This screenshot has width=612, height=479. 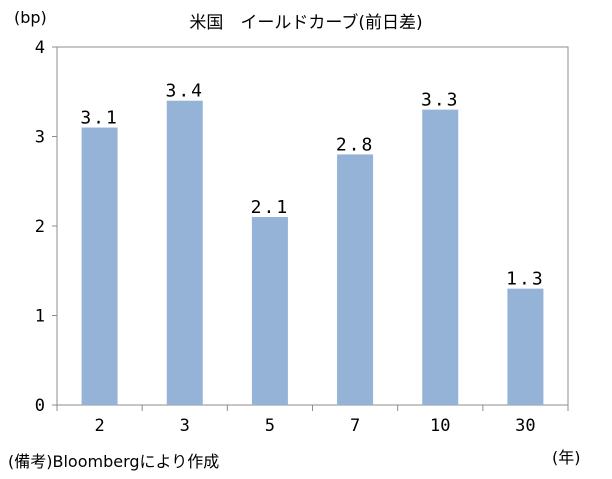 I want to click on y-tick-label: 0, so click(x=40, y=406).